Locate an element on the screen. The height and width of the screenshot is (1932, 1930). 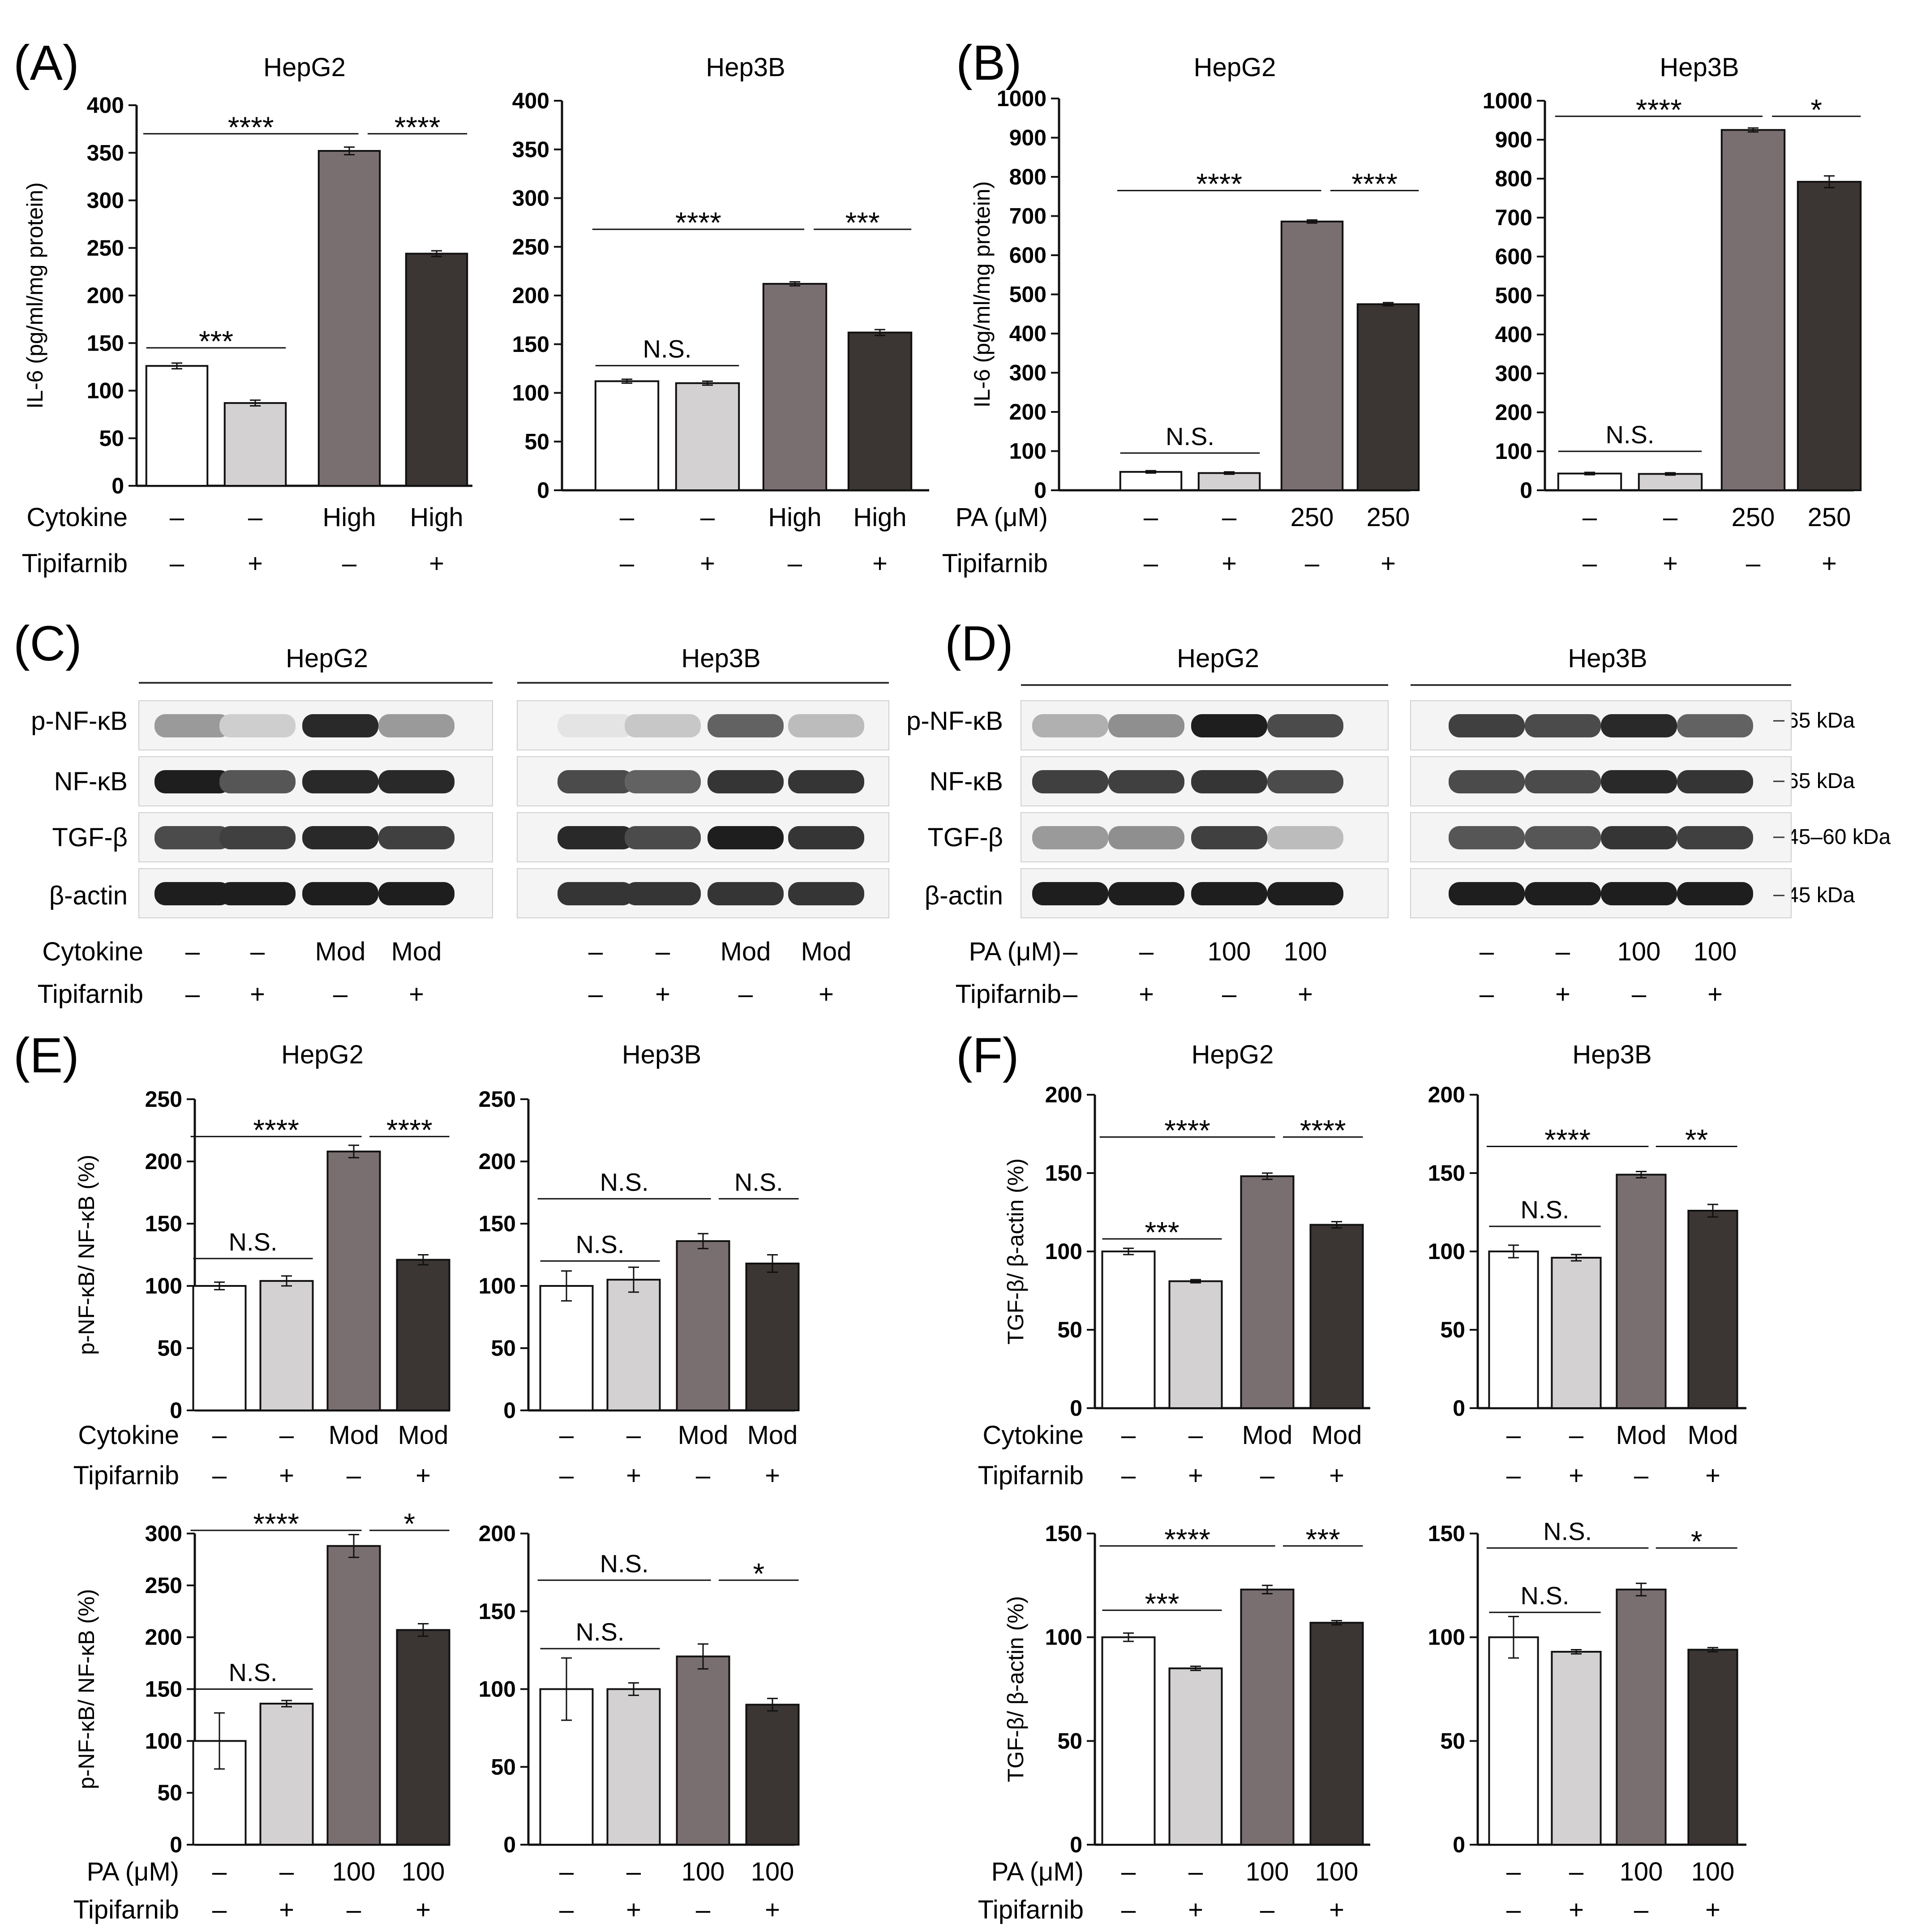
blot-condition-value: Mod is located at coordinates (416, 951).